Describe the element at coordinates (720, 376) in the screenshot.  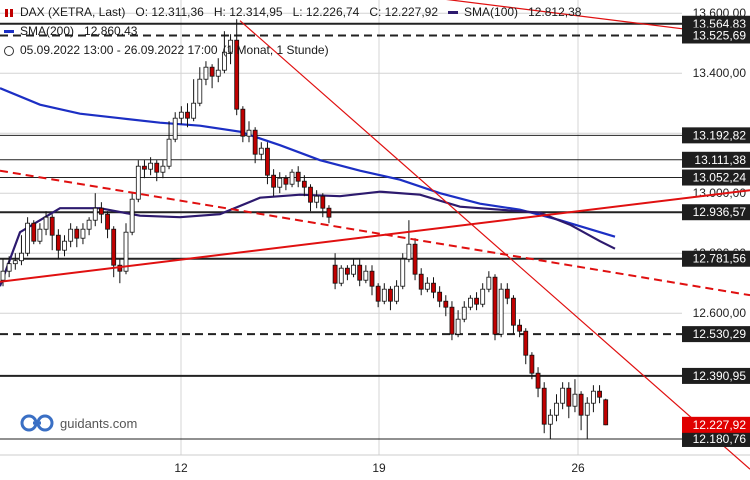
I see `level-badge-label: 12.390,95` at that location.